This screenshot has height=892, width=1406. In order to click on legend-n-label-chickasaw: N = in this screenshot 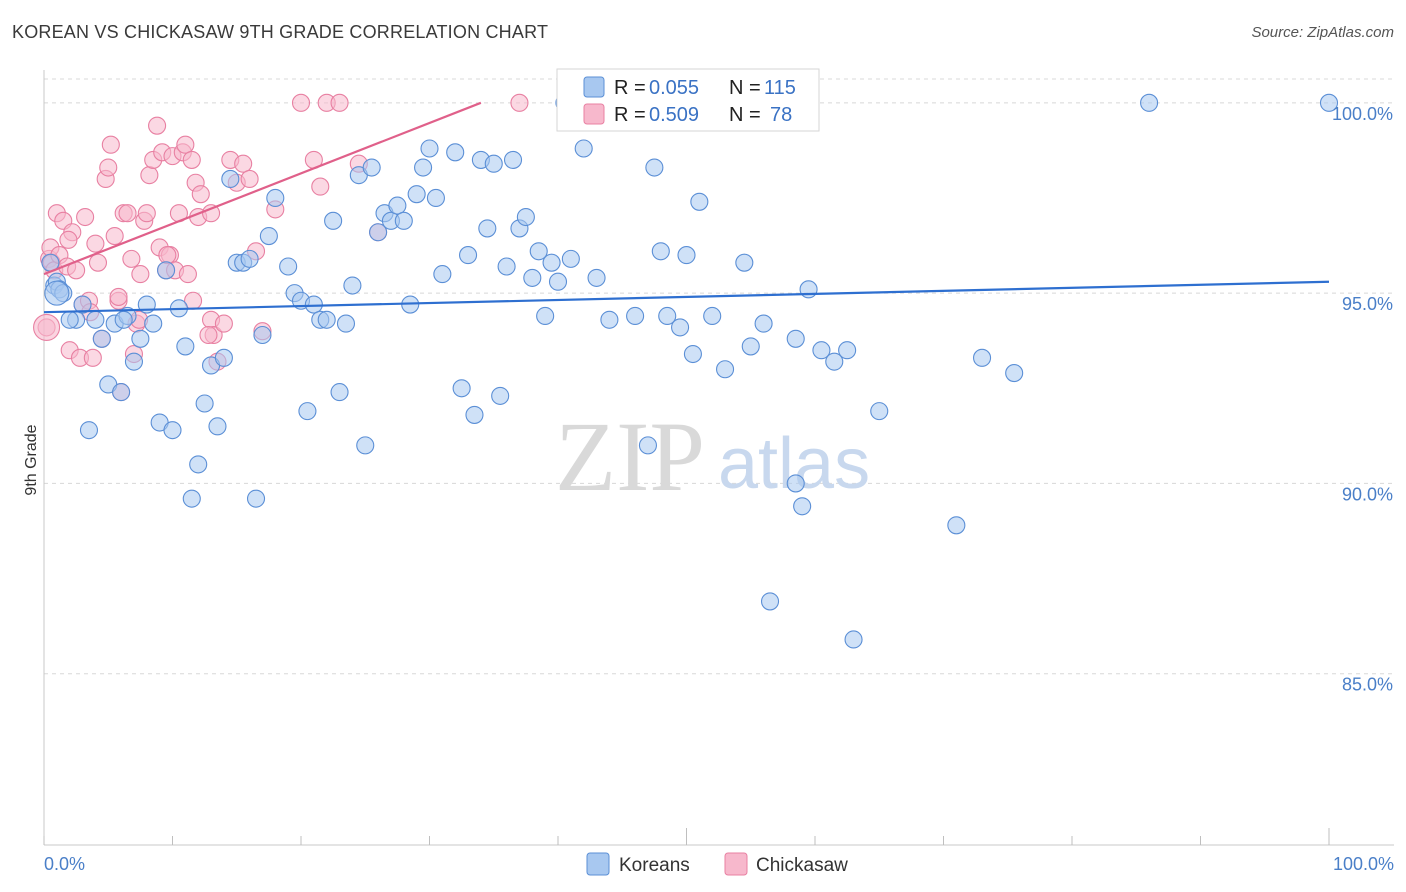, I will do `click(745, 115)`.